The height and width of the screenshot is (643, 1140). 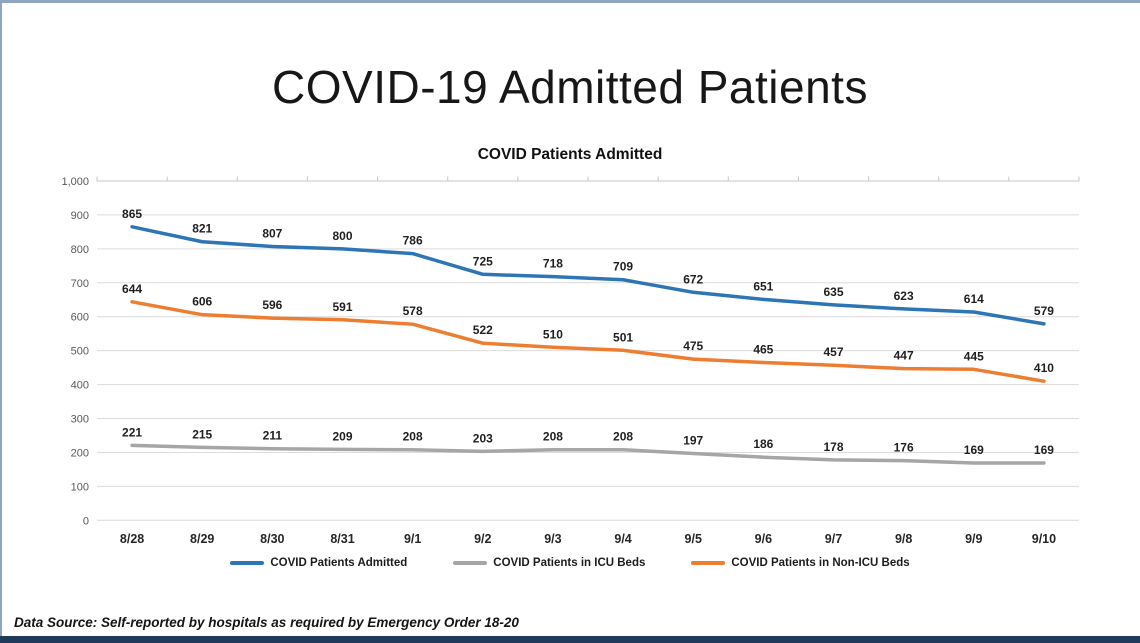 I want to click on page-title: COVID-19 Admitted Patients, so click(x=570, y=87).